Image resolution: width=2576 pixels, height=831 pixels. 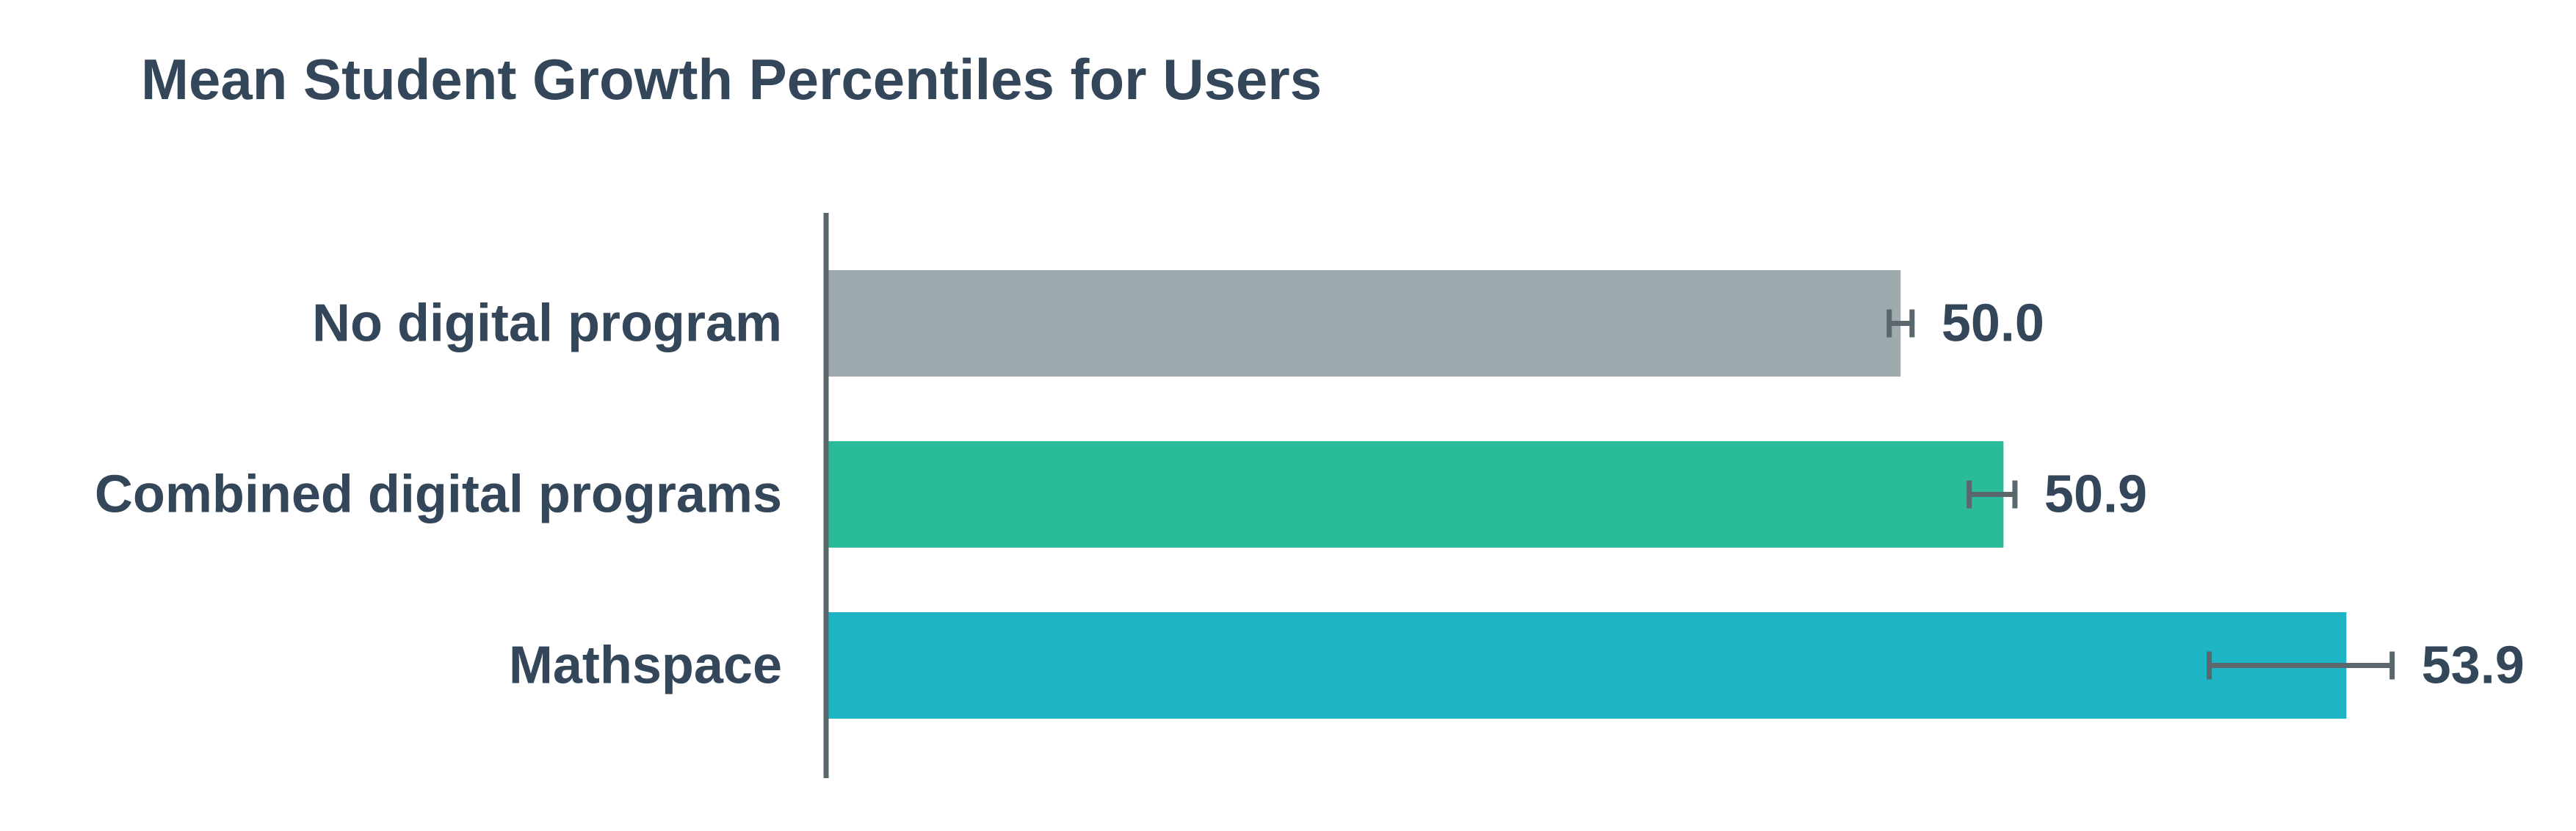 What do you see at coordinates (2095, 494) in the screenshot?
I see `value-label-combined-digital-programs: 50.9` at bounding box center [2095, 494].